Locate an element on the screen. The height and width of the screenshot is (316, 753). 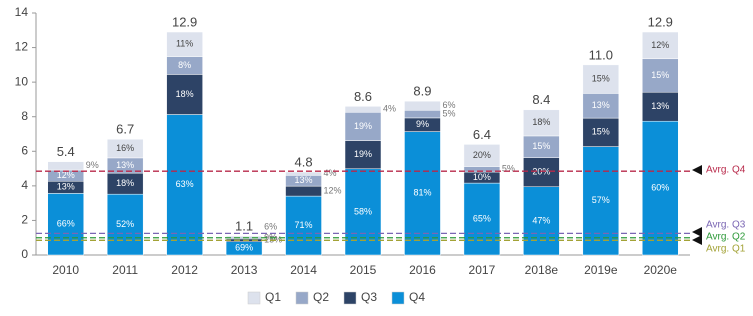
segment-label: 5% is located at coordinates (508, 169).